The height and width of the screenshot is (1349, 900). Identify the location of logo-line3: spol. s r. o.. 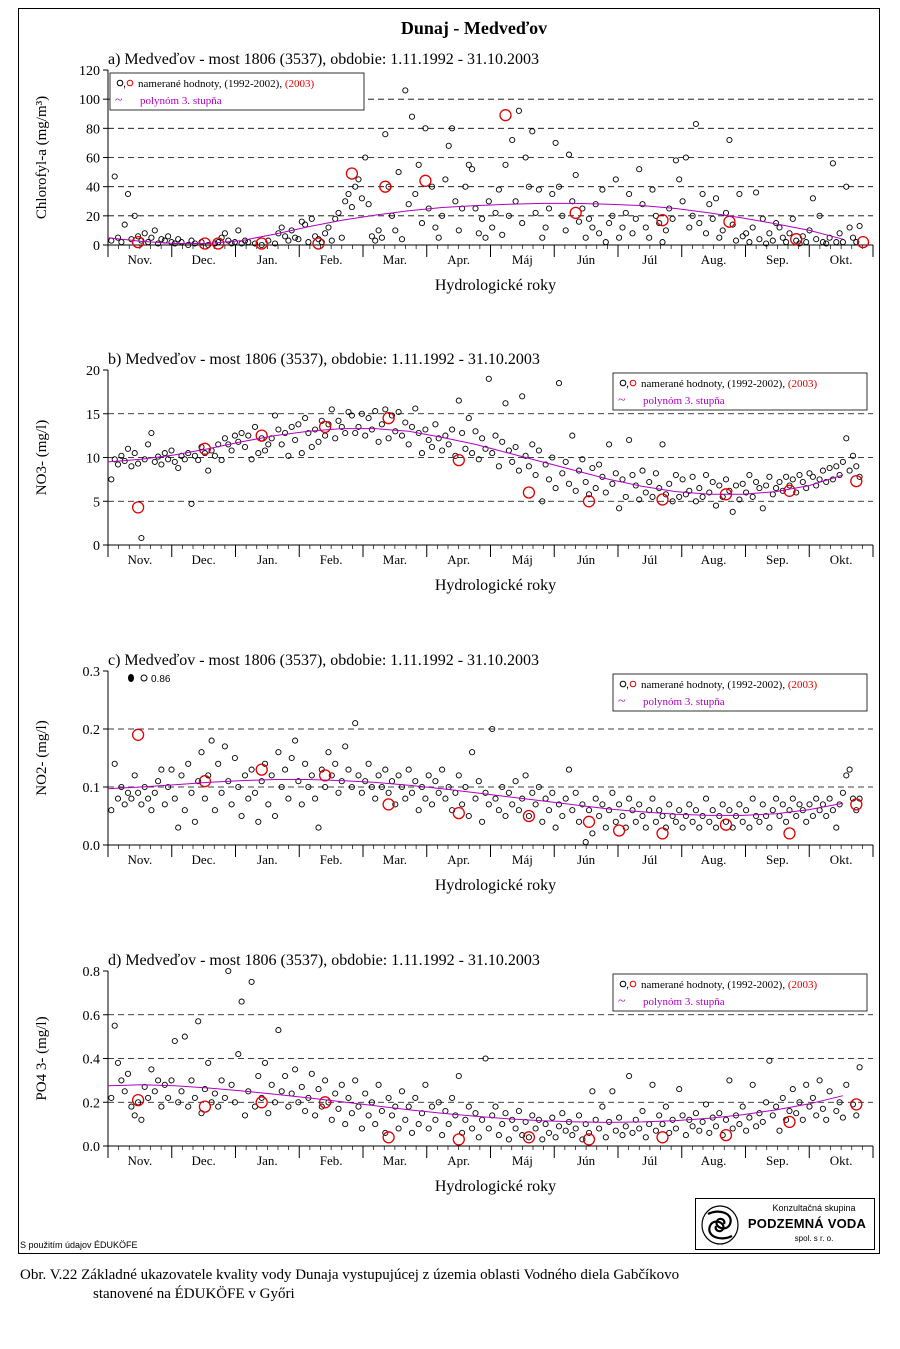
(814, 1238).